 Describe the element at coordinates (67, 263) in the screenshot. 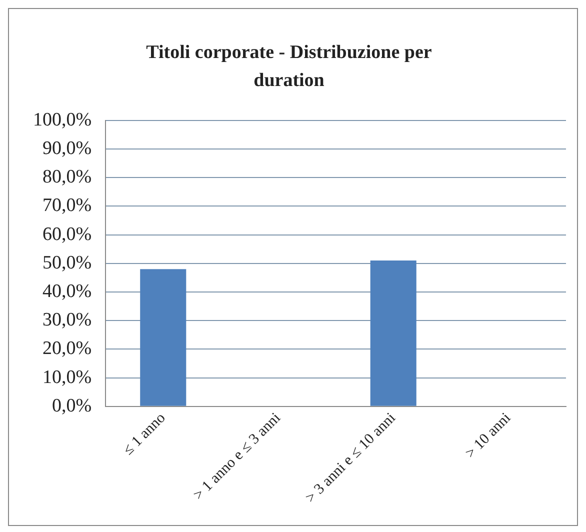

I see `y-tick-label: 50,0%` at that location.